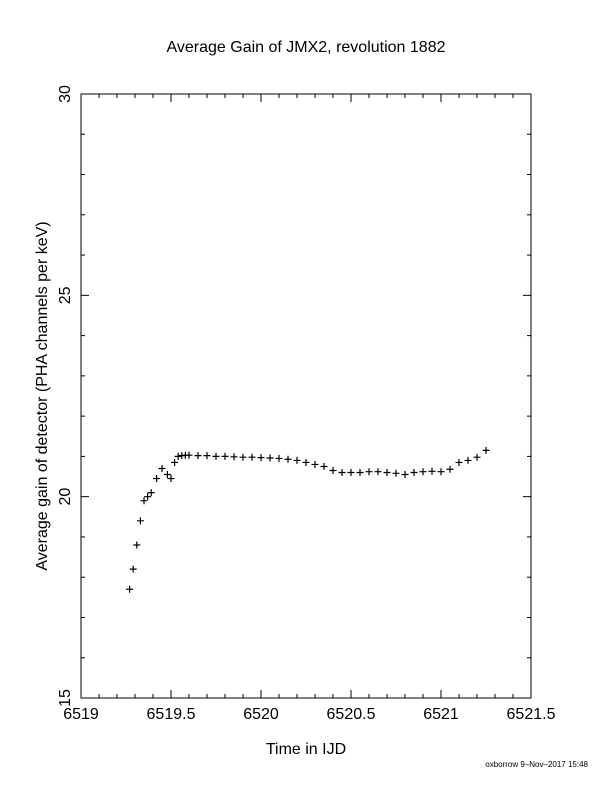 The width and height of the screenshot is (612, 792). I want to click on x-tick-label: 6519.5, so click(171, 714).